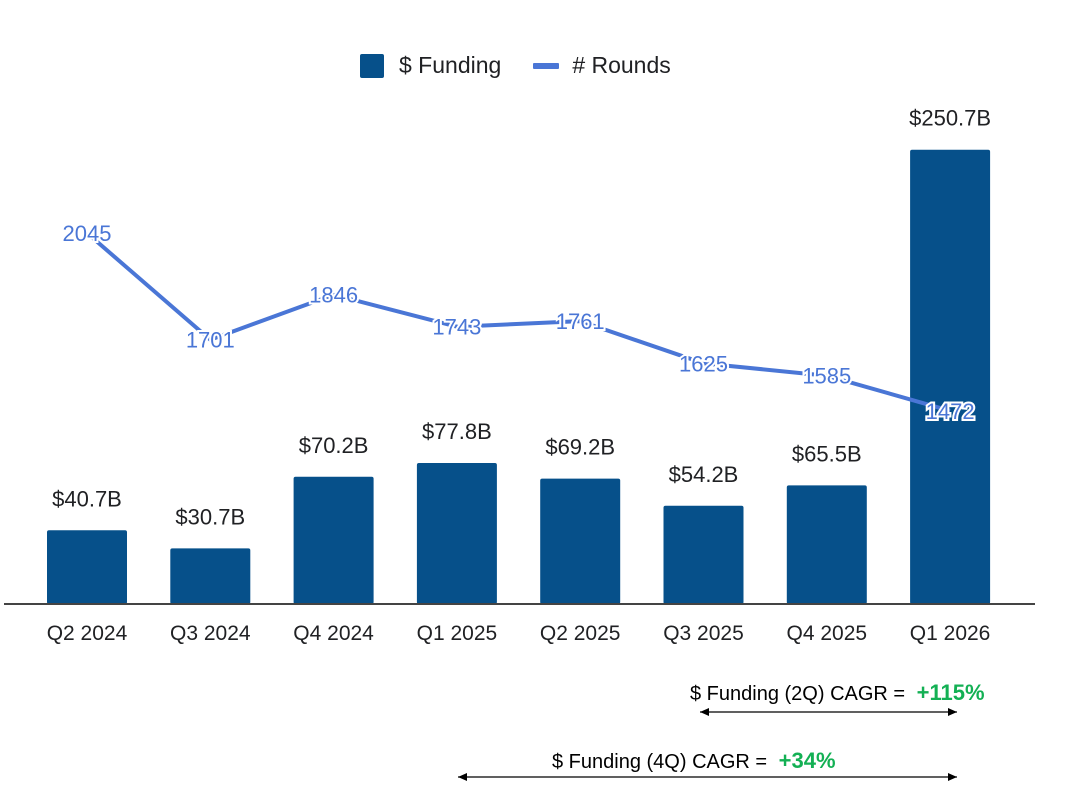 This screenshot has width=1071, height=809. What do you see at coordinates (660, 762) in the screenshot?
I see `cagr-4q-label: $ Funding (4Q) CAGR =` at bounding box center [660, 762].